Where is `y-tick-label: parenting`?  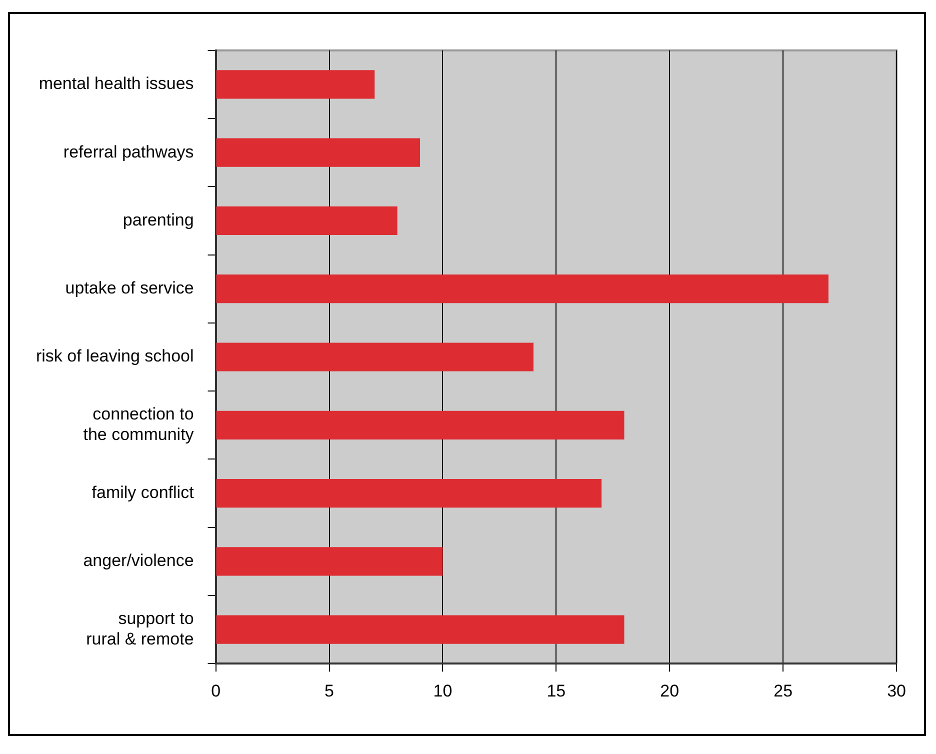
y-tick-label: parenting is located at coordinates (158, 220).